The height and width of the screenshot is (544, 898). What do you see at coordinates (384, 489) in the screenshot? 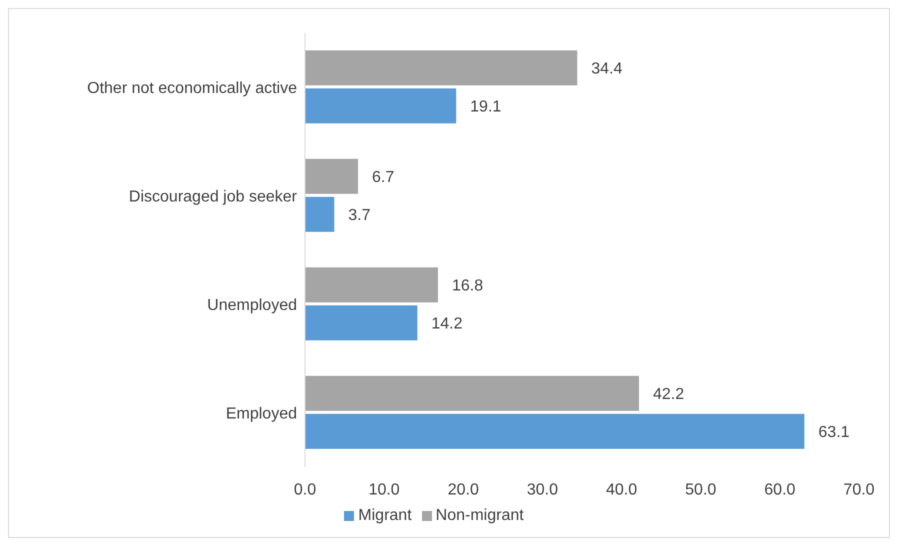
I see `x-tick-label: 10.0` at bounding box center [384, 489].